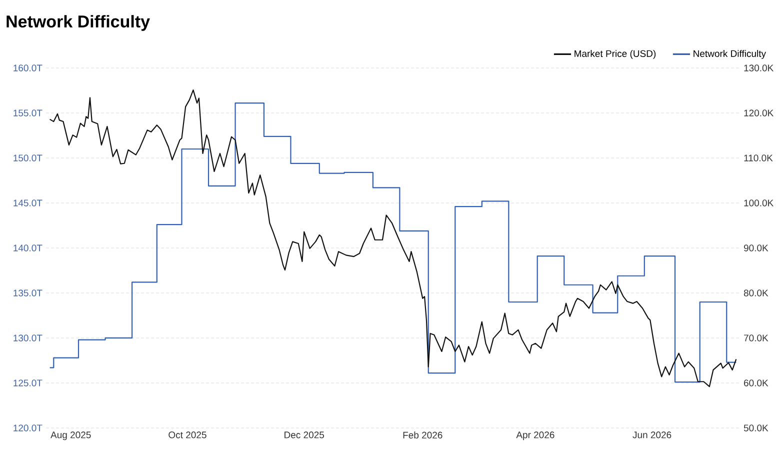 The image size is (780, 470). I want to click on y-tick-label: 120.0T, so click(28, 428).